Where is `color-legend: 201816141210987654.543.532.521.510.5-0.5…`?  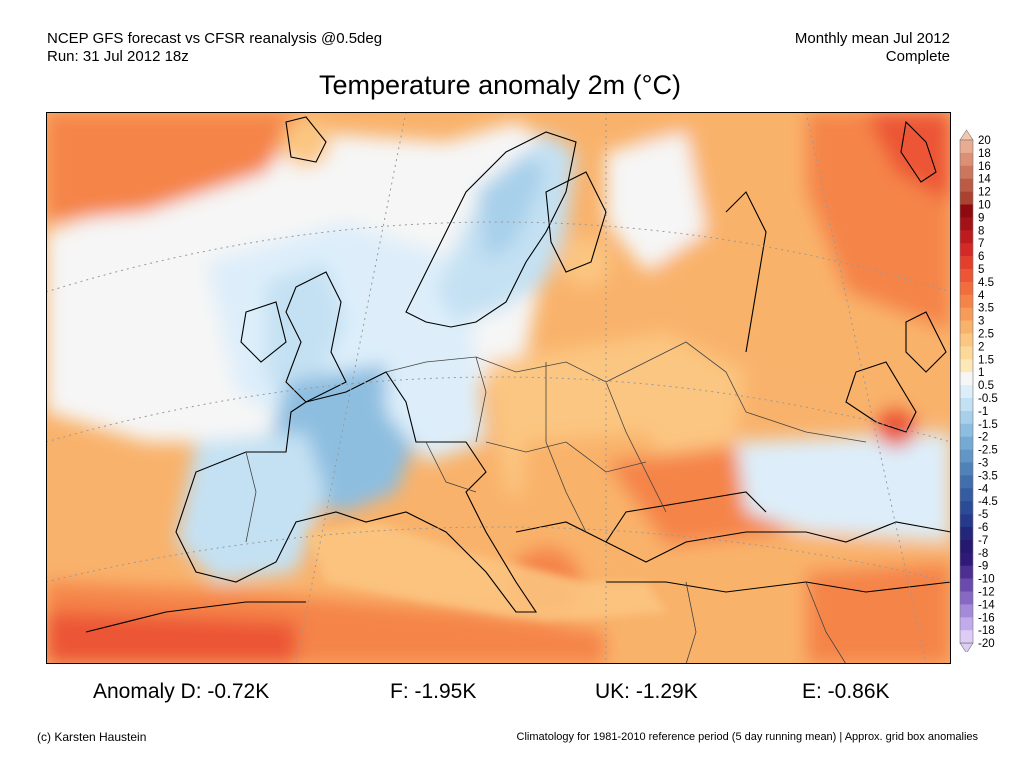
color-legend: 201816141210987654.543.532.521.510.5-0.5… is located at coordinates (978, 390).